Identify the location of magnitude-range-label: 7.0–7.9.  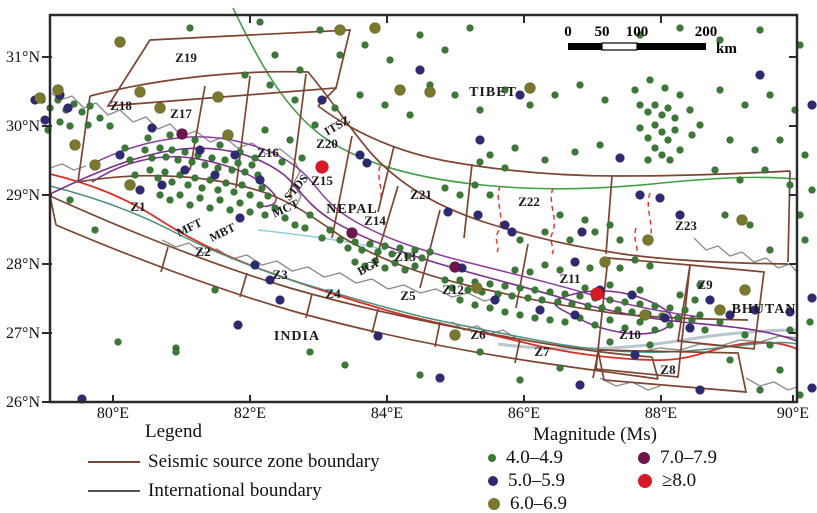
(688, 457).